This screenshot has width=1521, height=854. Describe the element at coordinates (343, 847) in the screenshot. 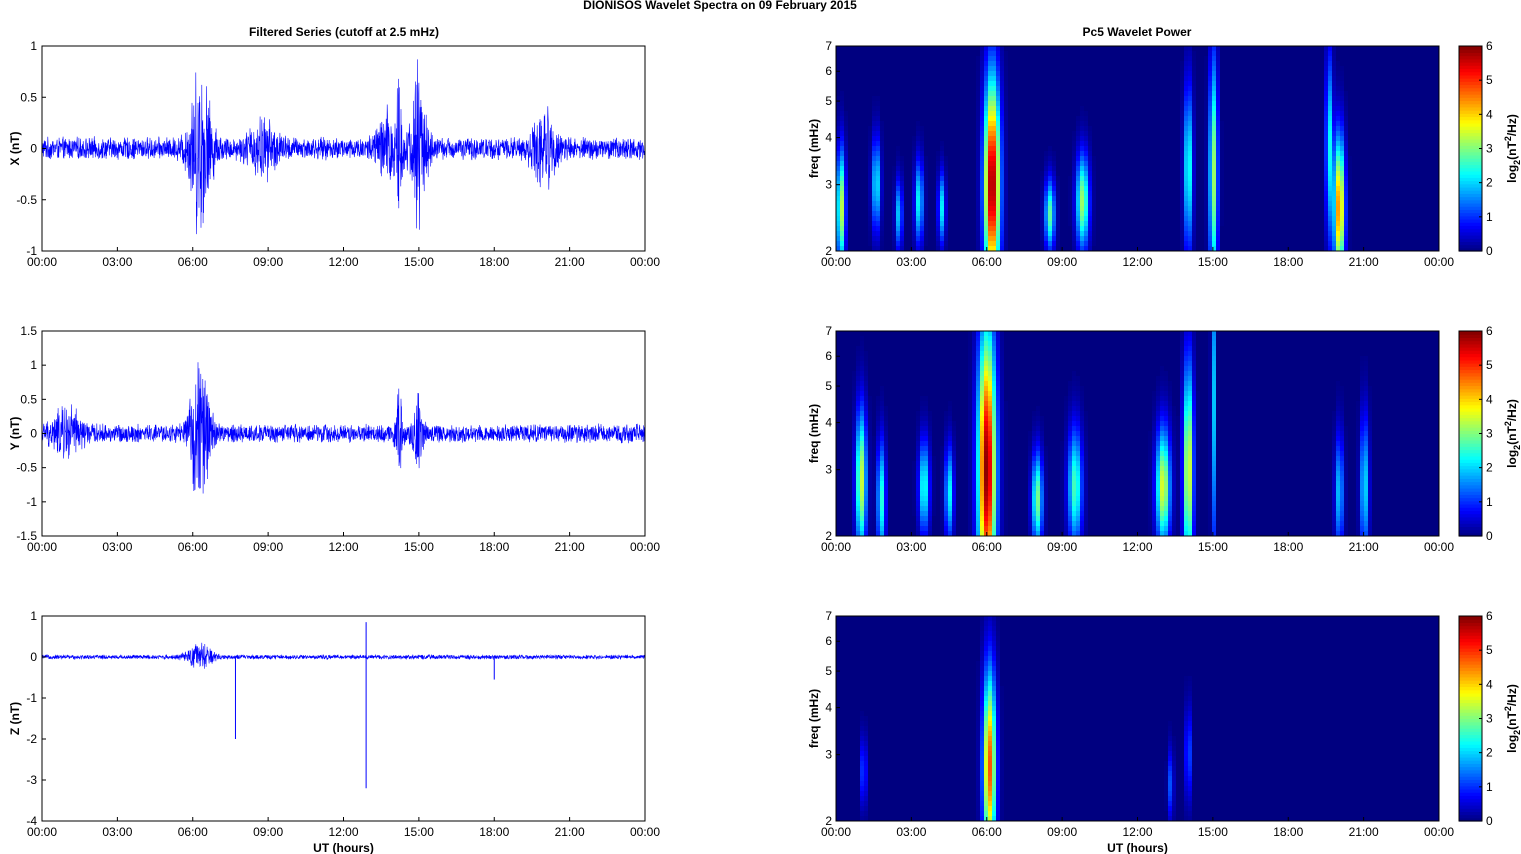

I see `x-axis-label: UT (hours)` at that location.